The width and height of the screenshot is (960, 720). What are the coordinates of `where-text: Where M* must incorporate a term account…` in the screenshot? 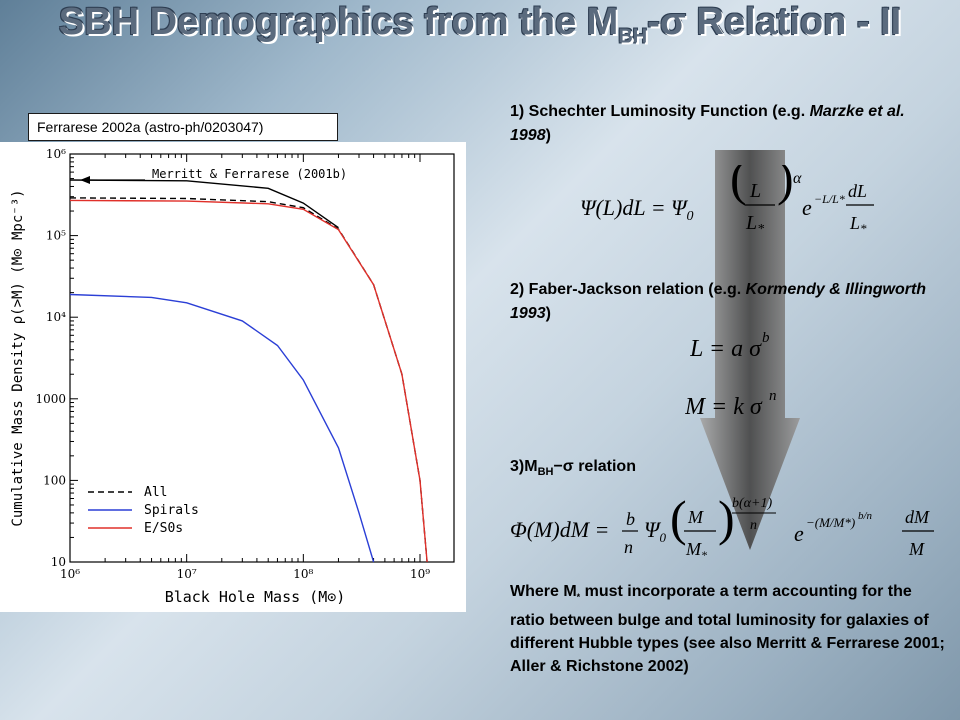 It's located at (730, 629).